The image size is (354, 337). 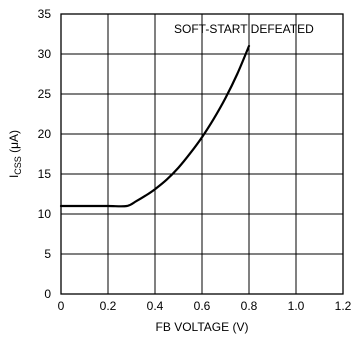 What do you see at coordinates (45, 154) in the screenshot?
I see `y-tick-labels: 0 5 10 15 20 25 30 35` at bounding box center [45, 154].